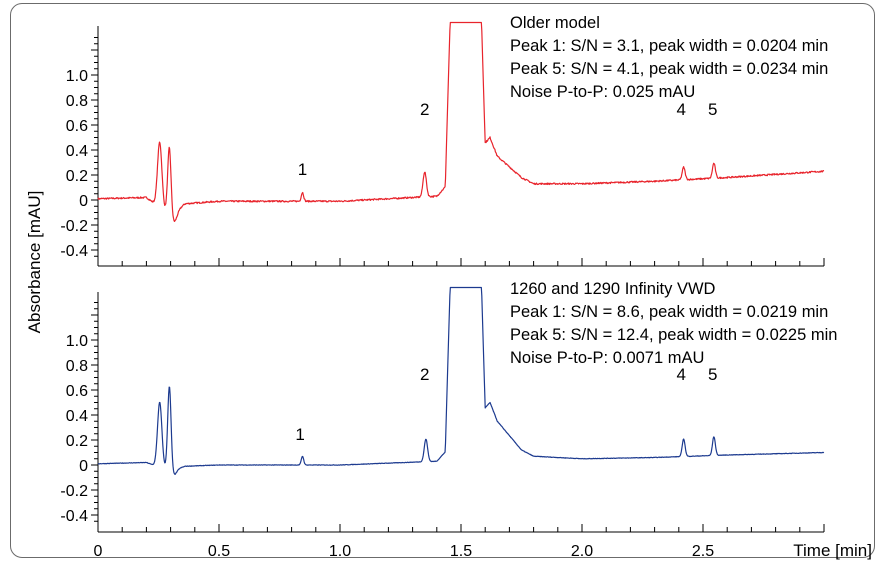 The width and height of the screenshot is (879, 564). What do you see at coordinates (34, 262) in the screenshot?
I see `y-axis-label: Absorbance [mAU]` at bounding box center [34, 262].